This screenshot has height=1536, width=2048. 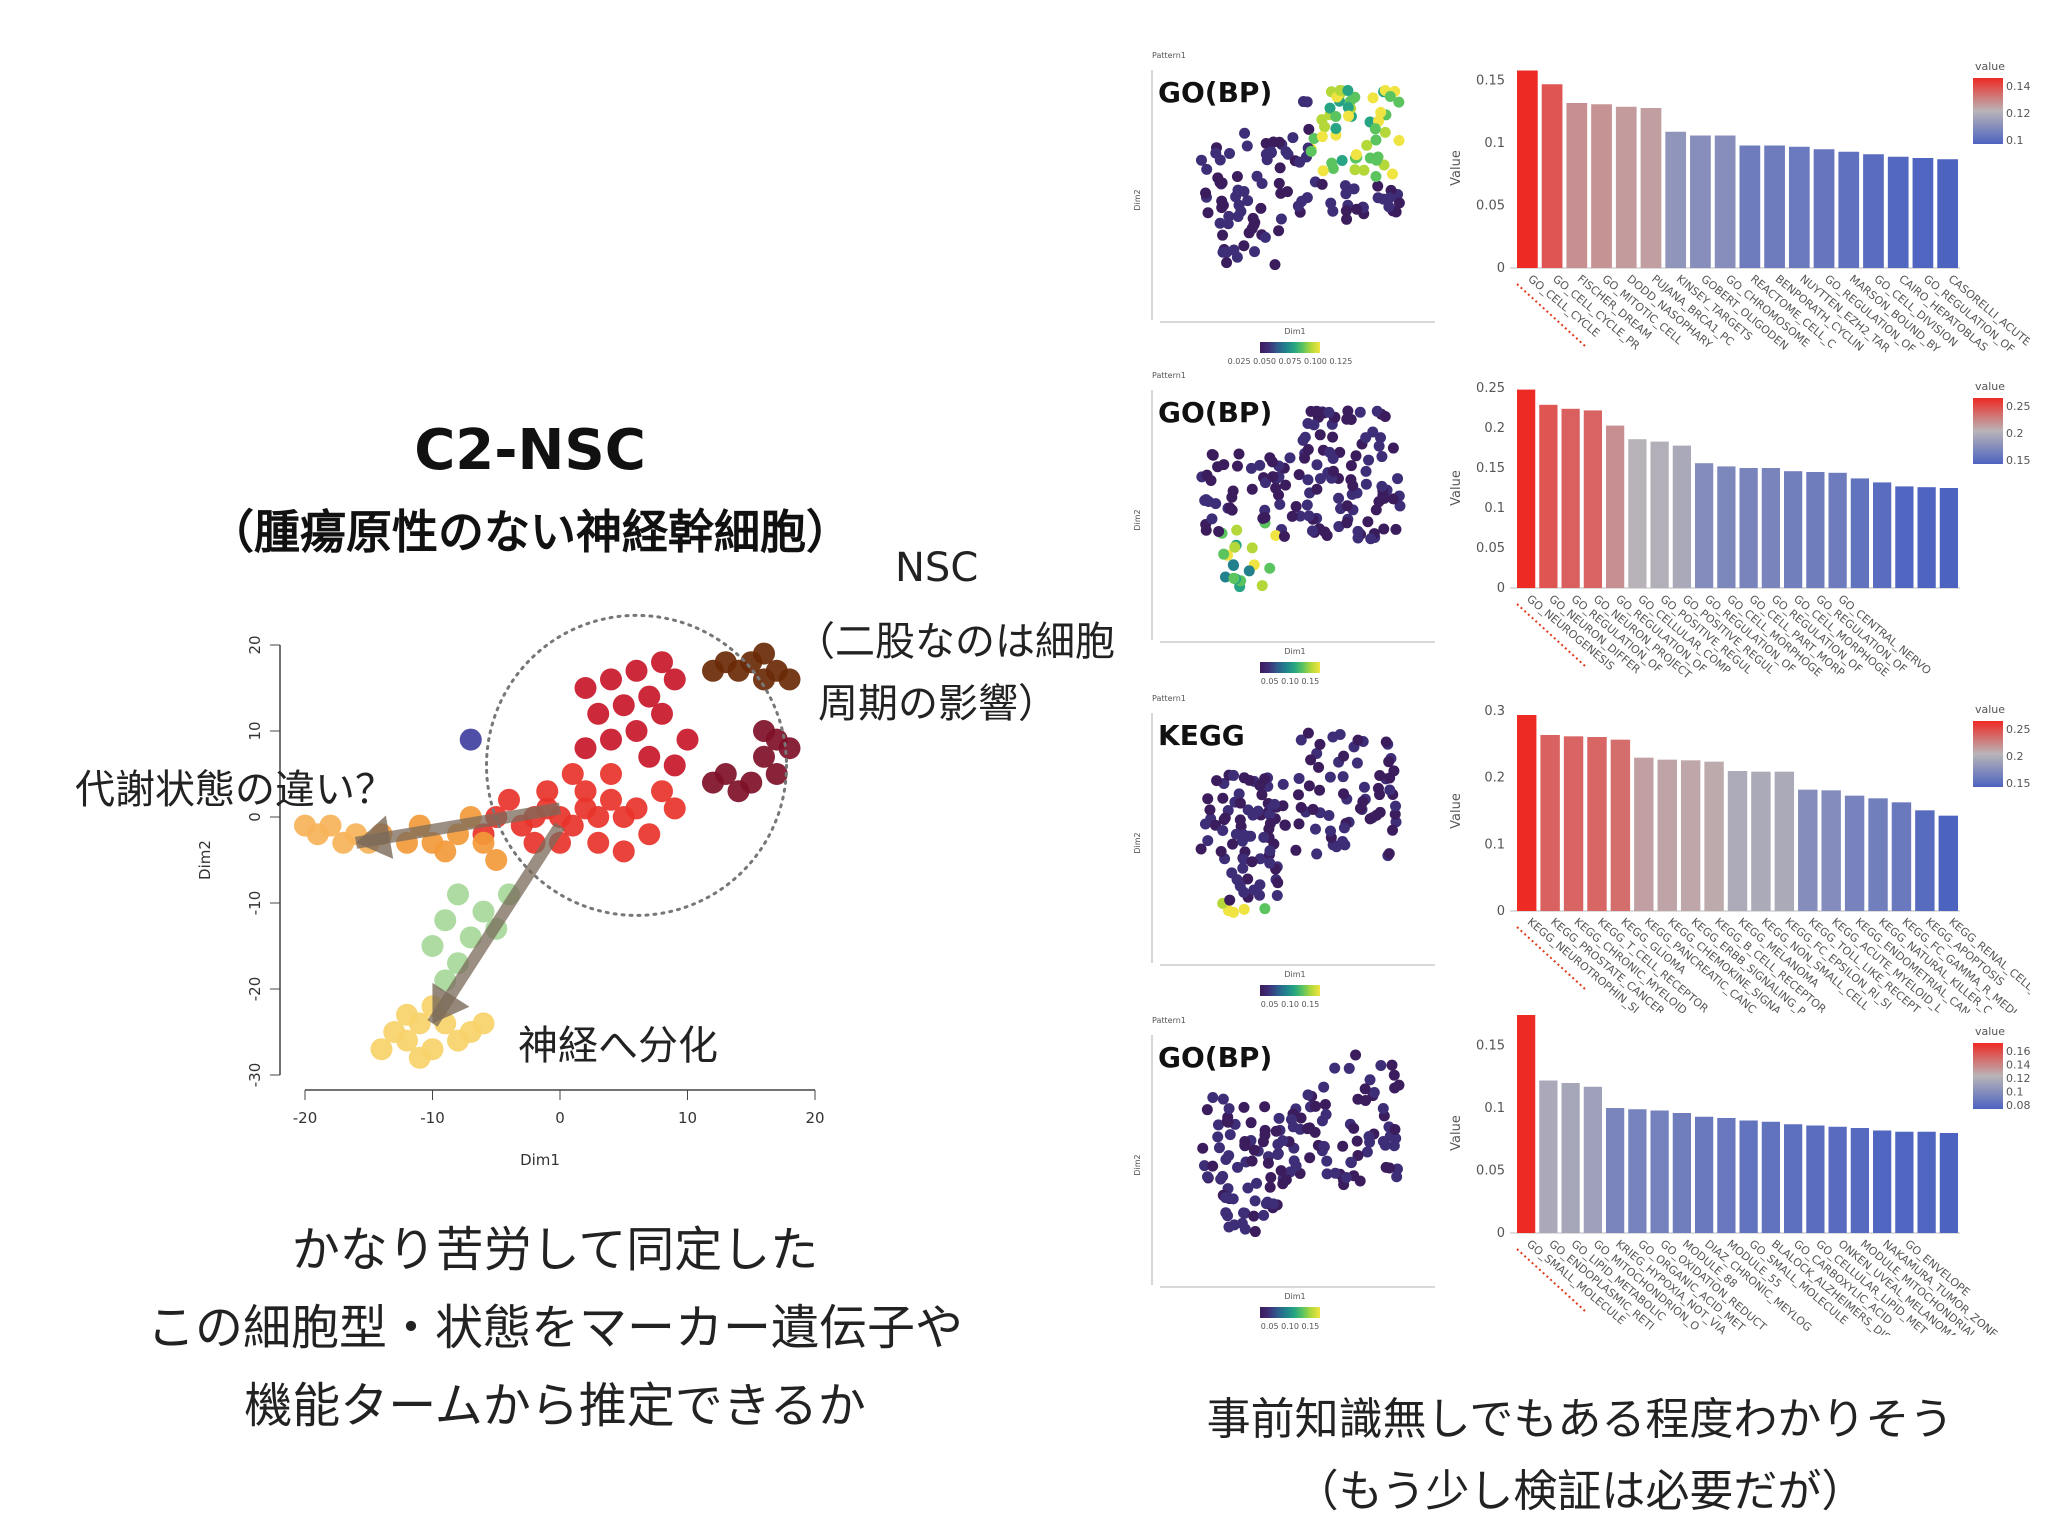 I want to click on bar-y-tick: 0.15, so click(x=1490, y=1046).